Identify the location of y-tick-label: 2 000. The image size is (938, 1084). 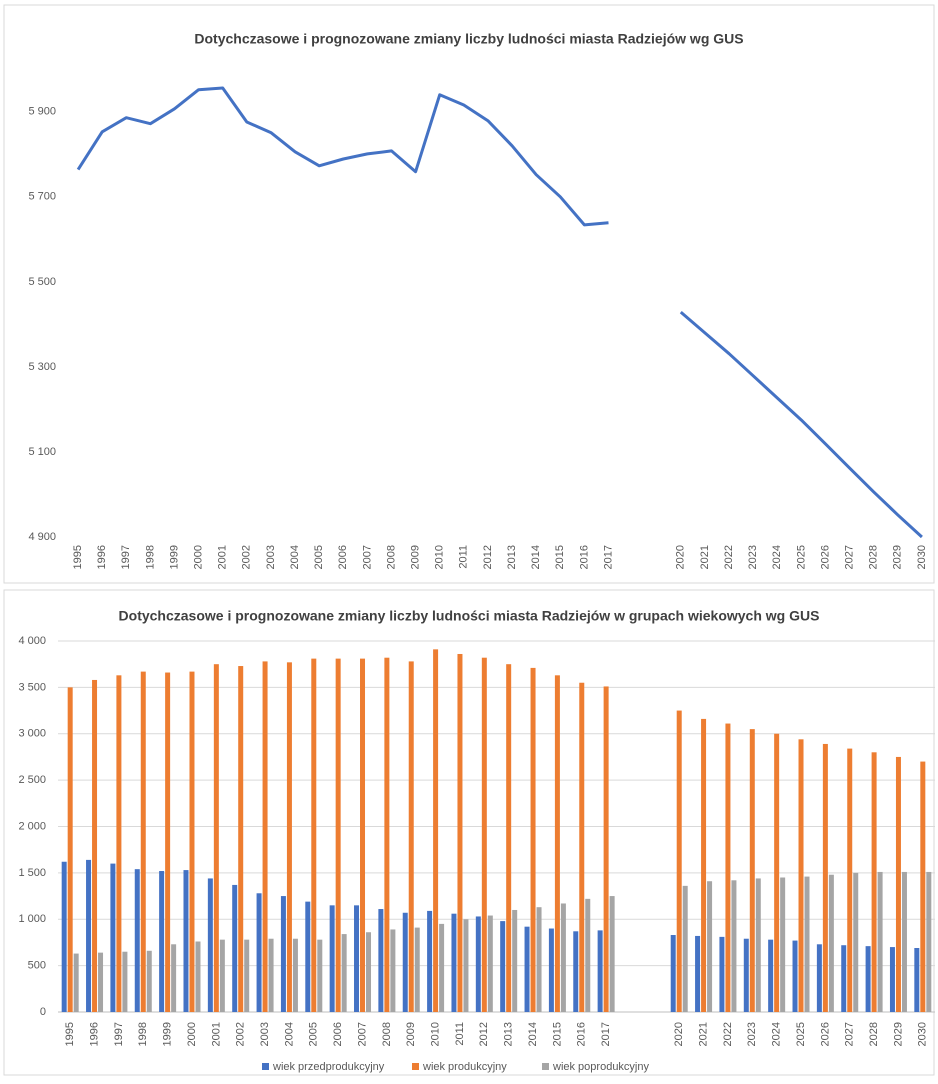
(32, 826).